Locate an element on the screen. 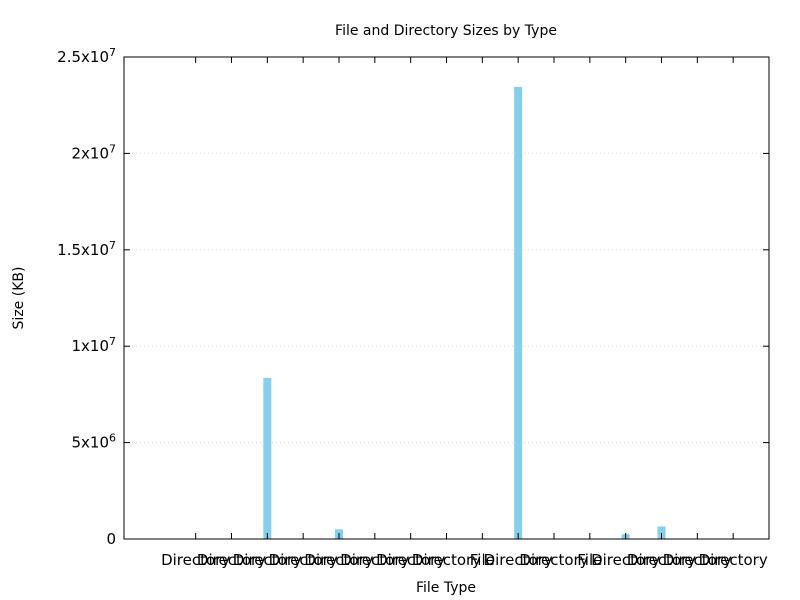 The height and width of the screenshot is (600, 800). y-tick-label: 1.5x107 is located at coordinates (86, 249).